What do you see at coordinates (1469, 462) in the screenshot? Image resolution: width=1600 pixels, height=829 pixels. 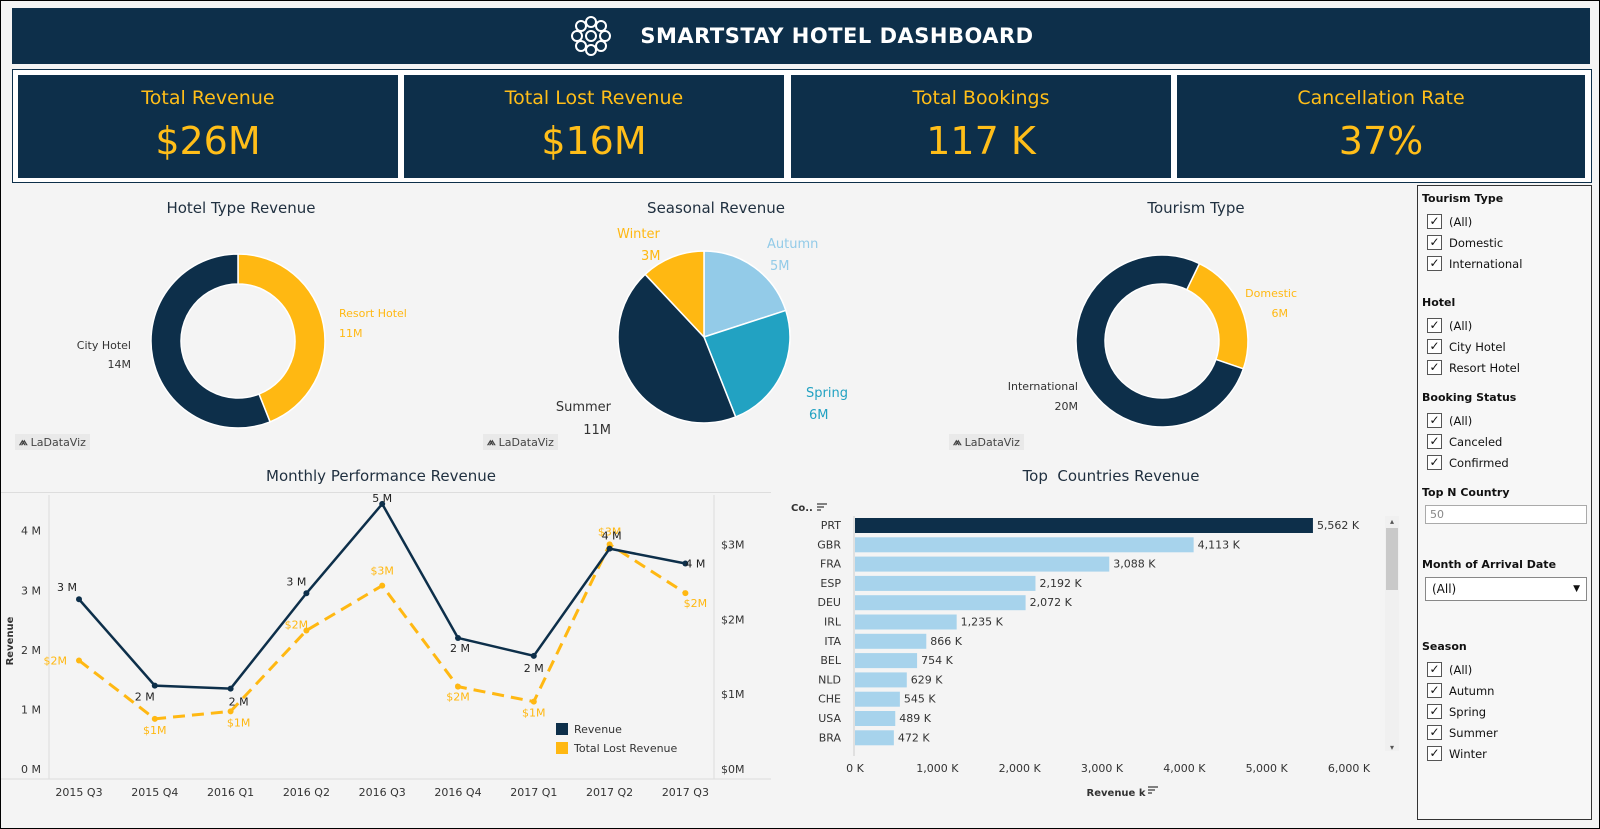 I see `filter-option: ✓ Confirmed` at bounding box center [1469, 462].